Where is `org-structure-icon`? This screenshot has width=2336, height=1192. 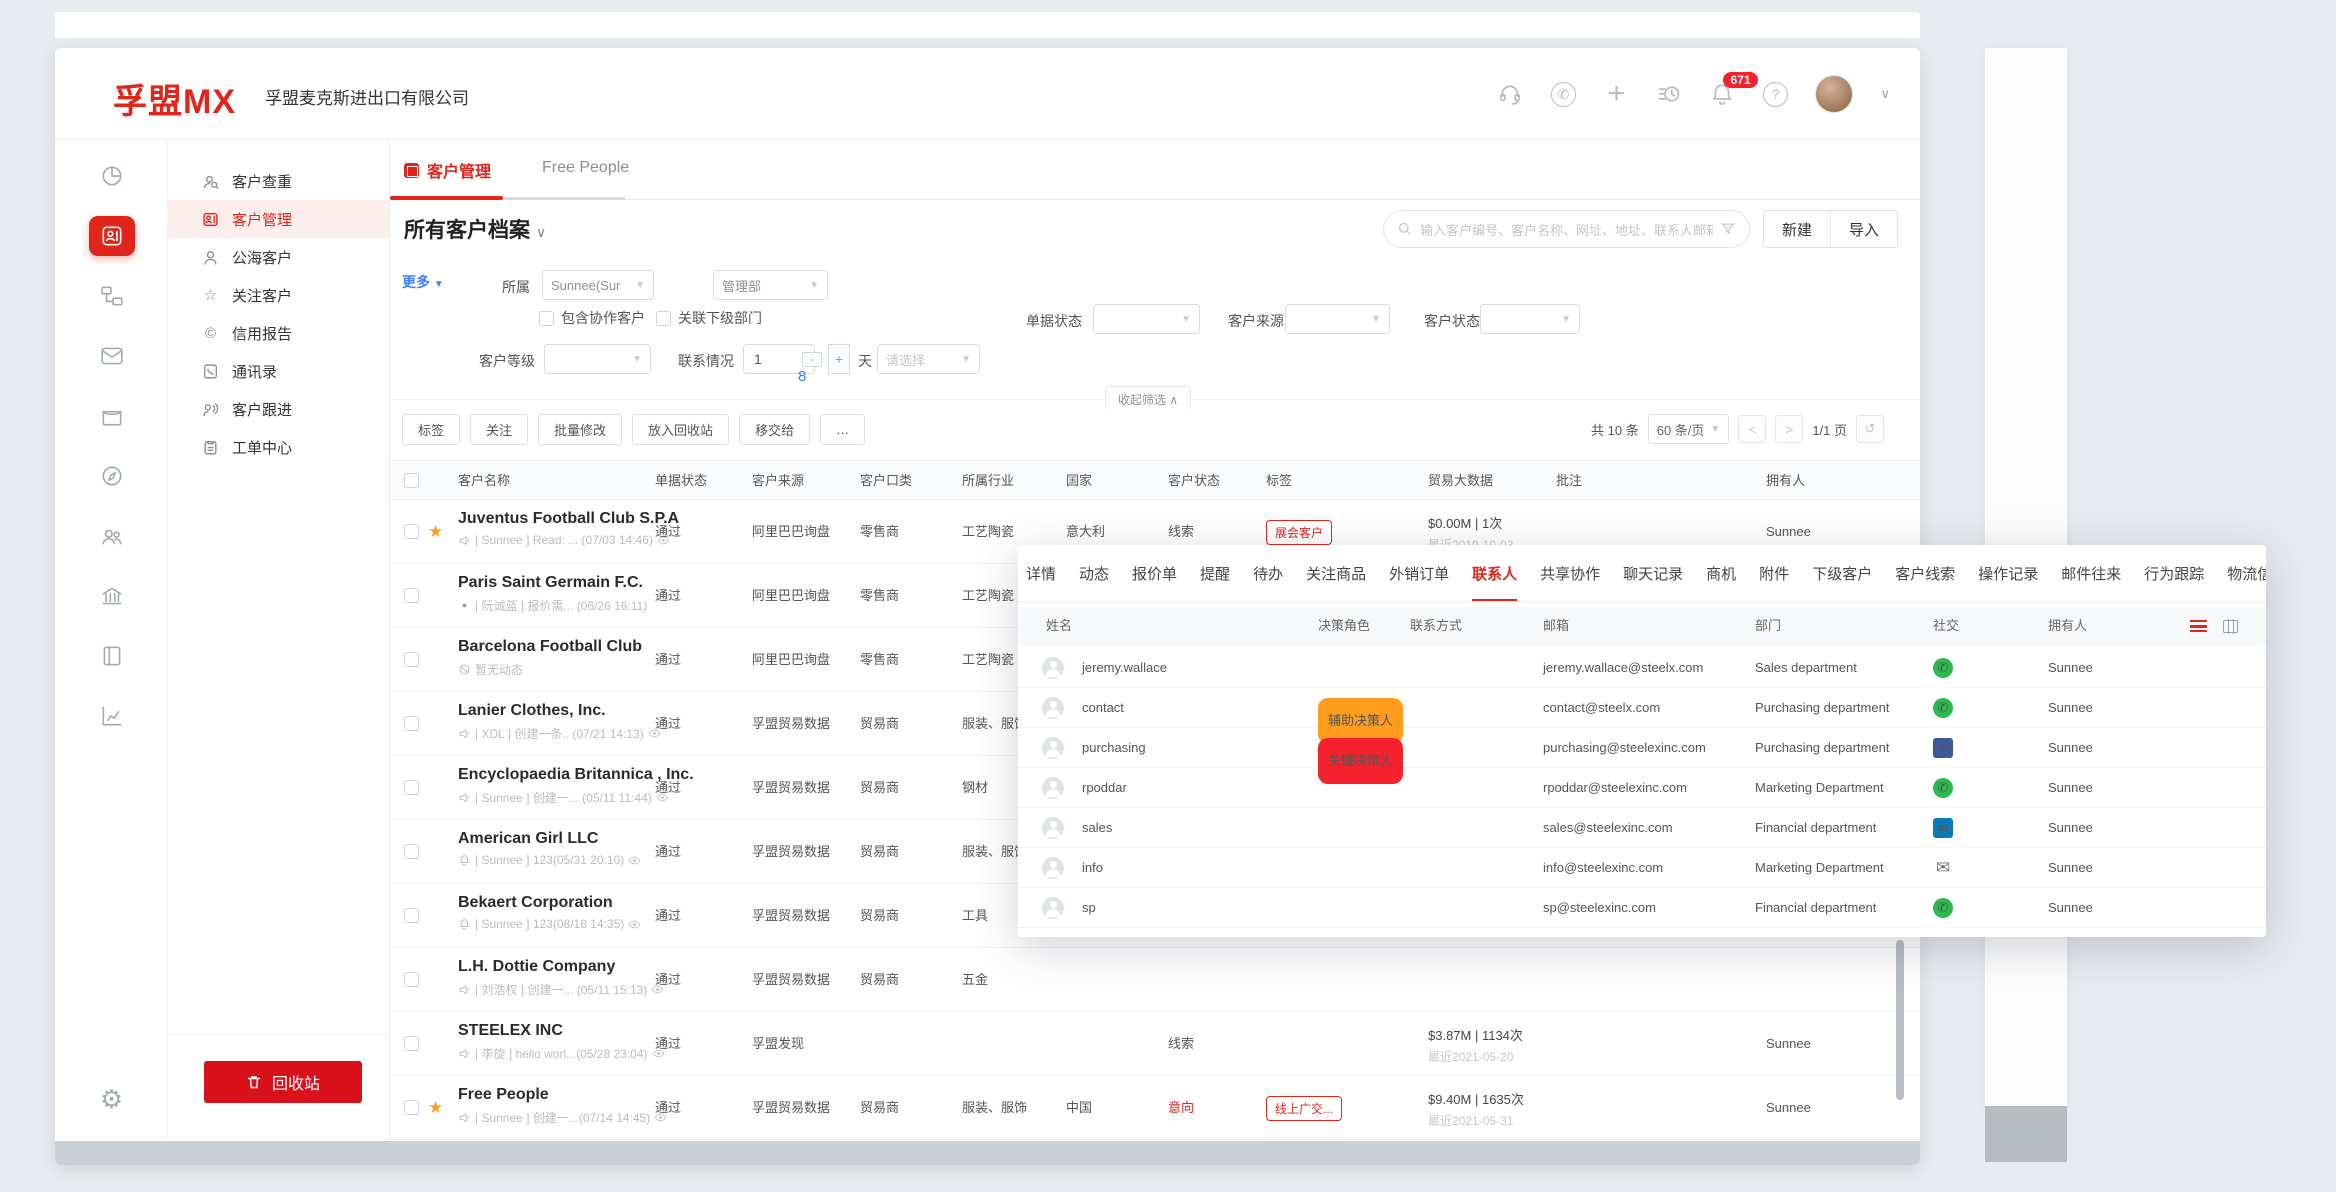 org-structure-icon is located at coordinates (112, 296).